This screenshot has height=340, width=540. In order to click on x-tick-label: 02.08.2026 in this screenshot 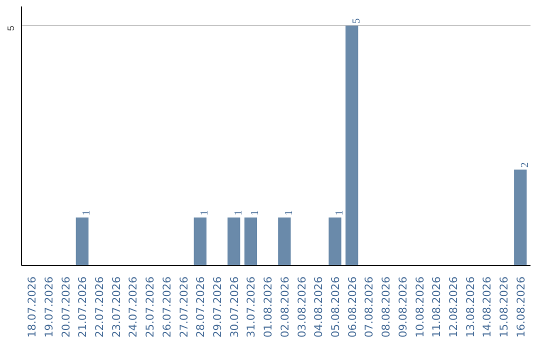, I will do `click(285, 307)`.